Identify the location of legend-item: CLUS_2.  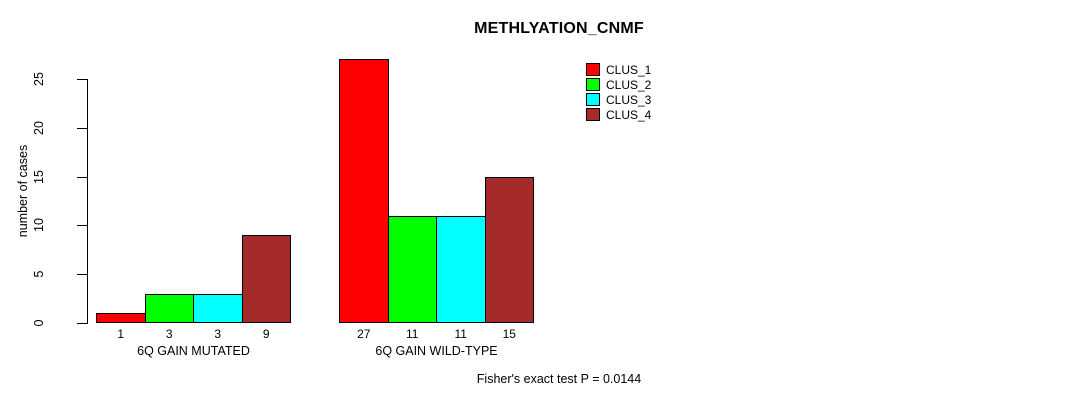
(618, 84).